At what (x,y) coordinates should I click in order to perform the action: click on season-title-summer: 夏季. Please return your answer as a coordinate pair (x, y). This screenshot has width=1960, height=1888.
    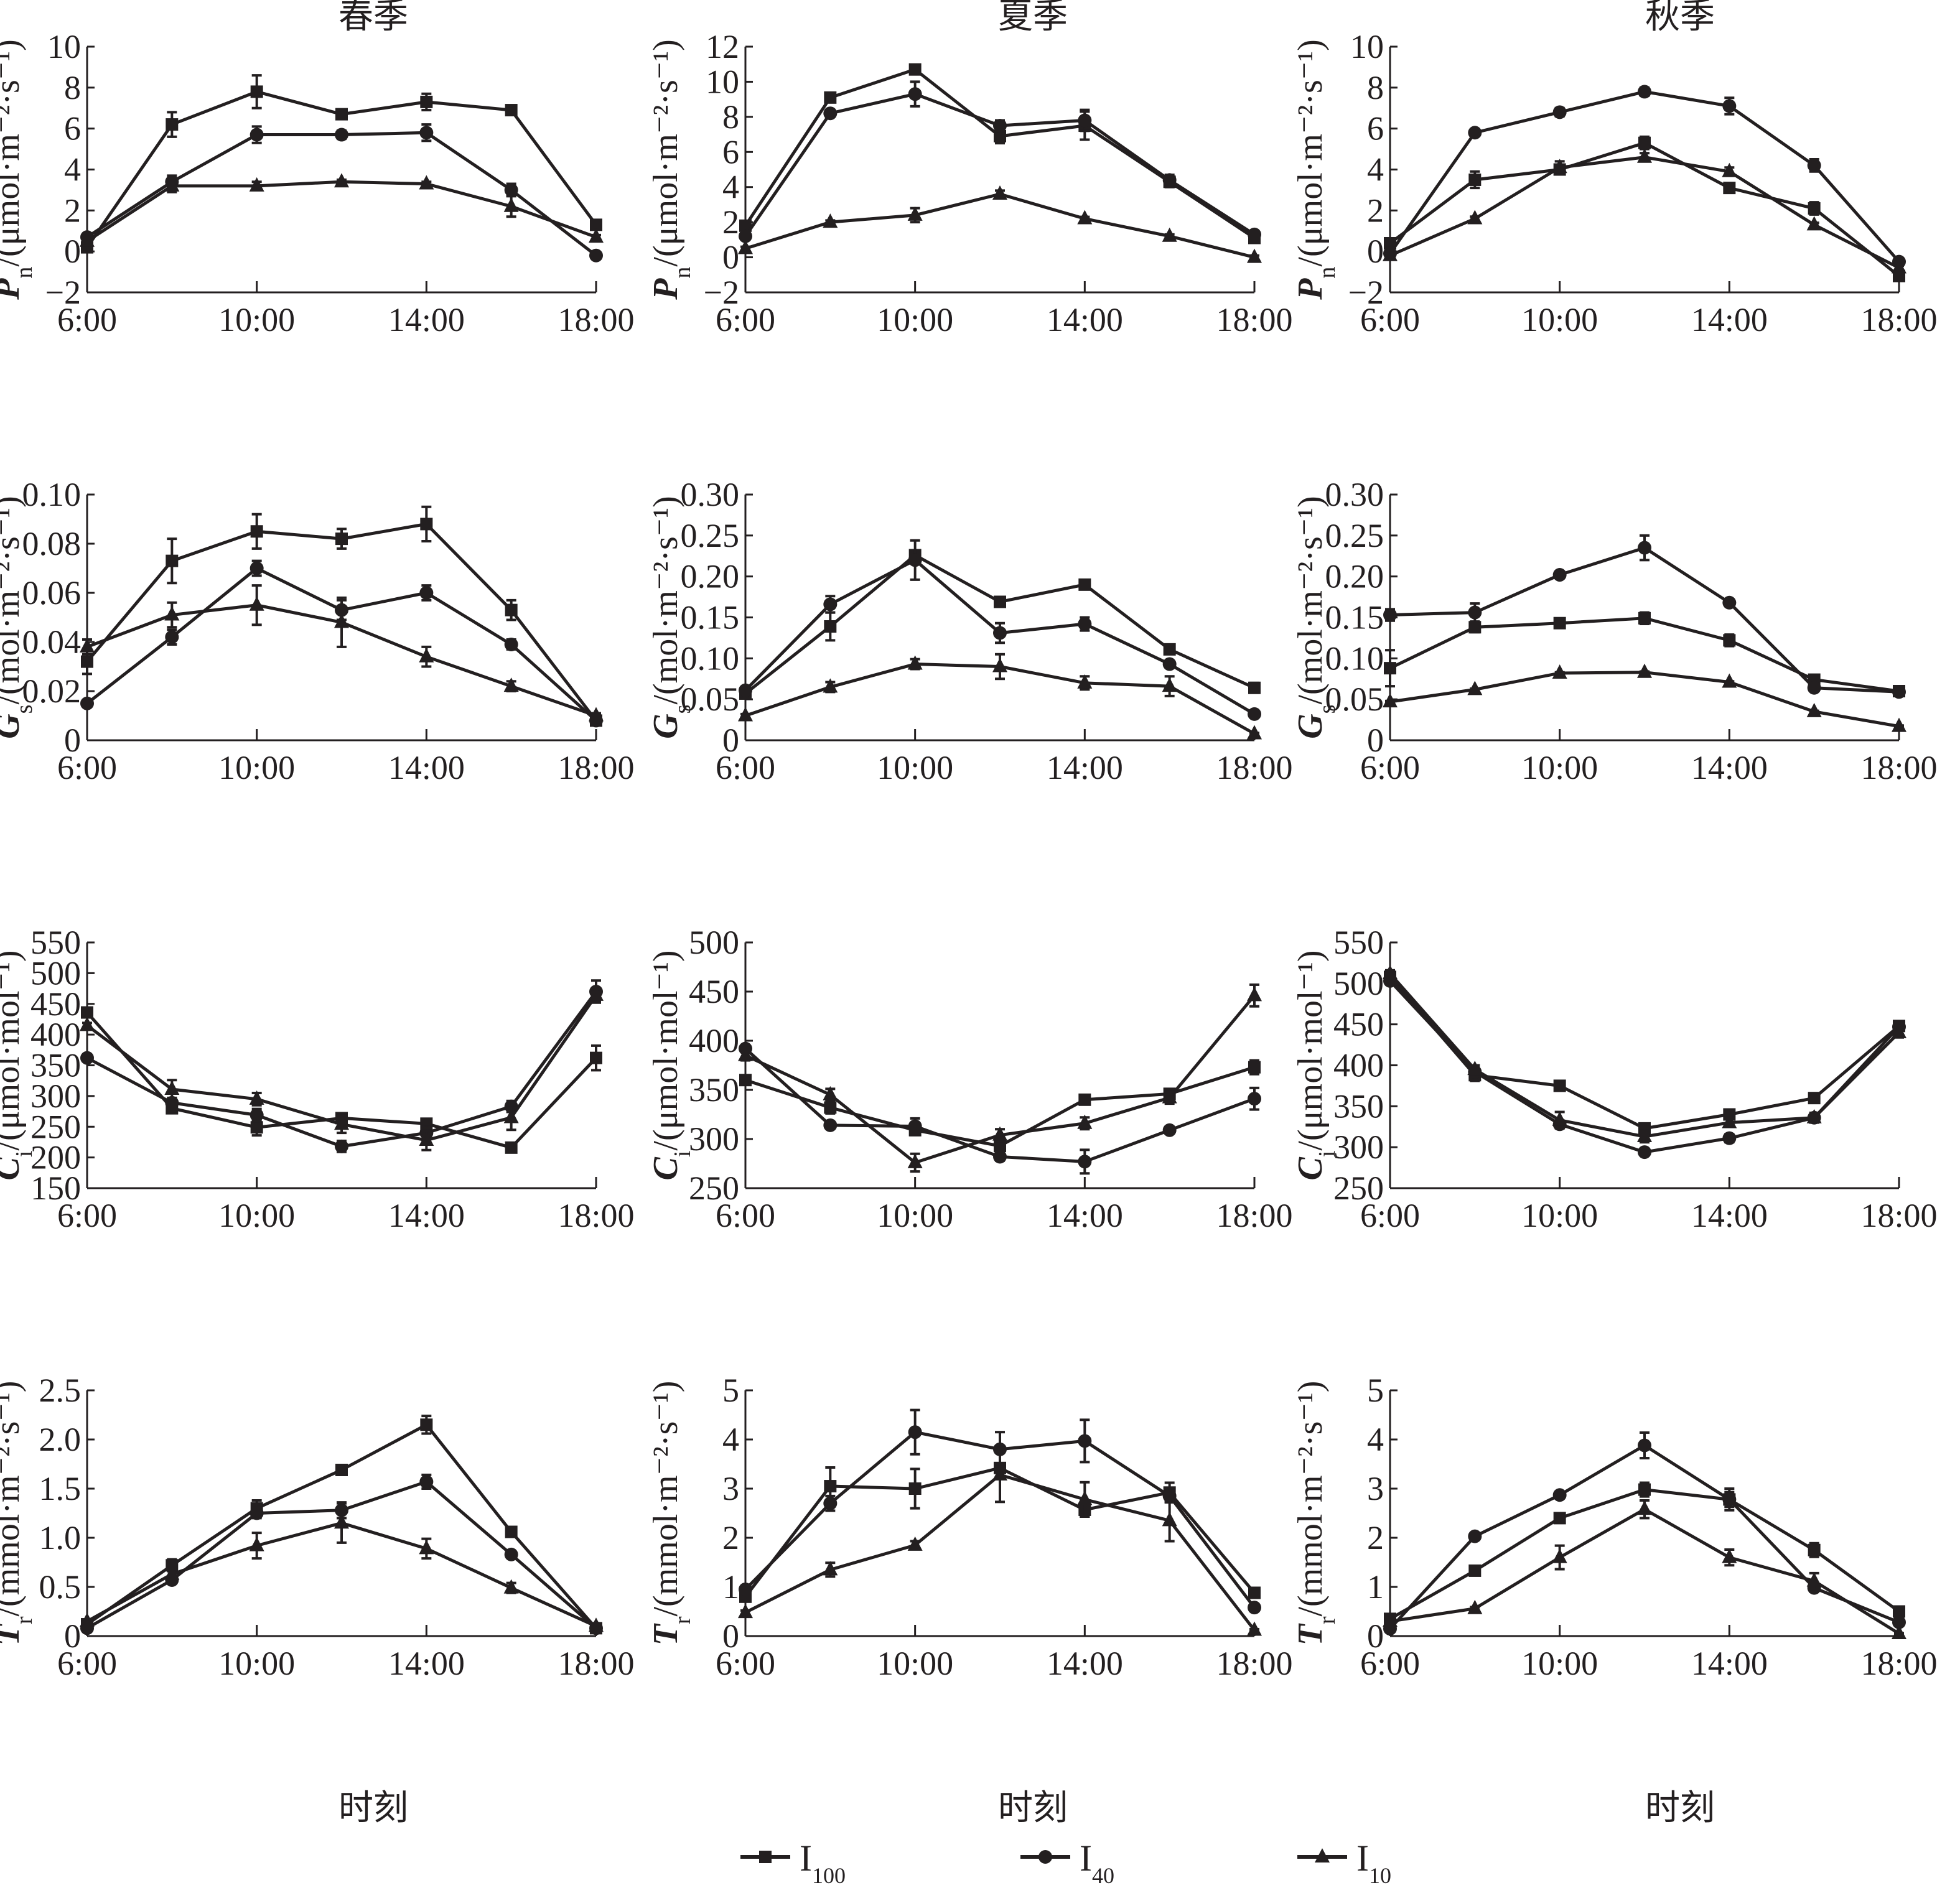
    Looking at the image, I should click on (1033, 18).